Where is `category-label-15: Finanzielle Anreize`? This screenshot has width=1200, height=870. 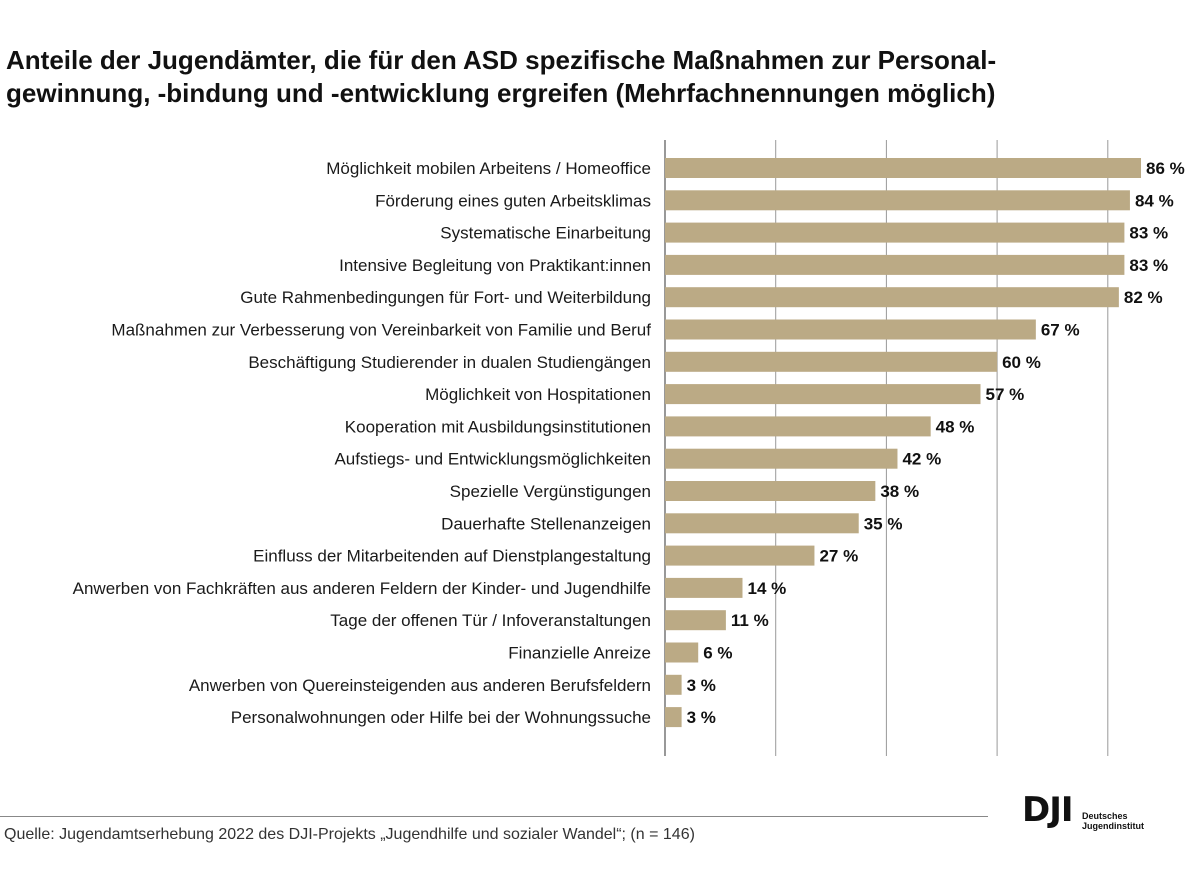 category-label-15: Finanzielle Anreize is located at coordinates (579, 653).